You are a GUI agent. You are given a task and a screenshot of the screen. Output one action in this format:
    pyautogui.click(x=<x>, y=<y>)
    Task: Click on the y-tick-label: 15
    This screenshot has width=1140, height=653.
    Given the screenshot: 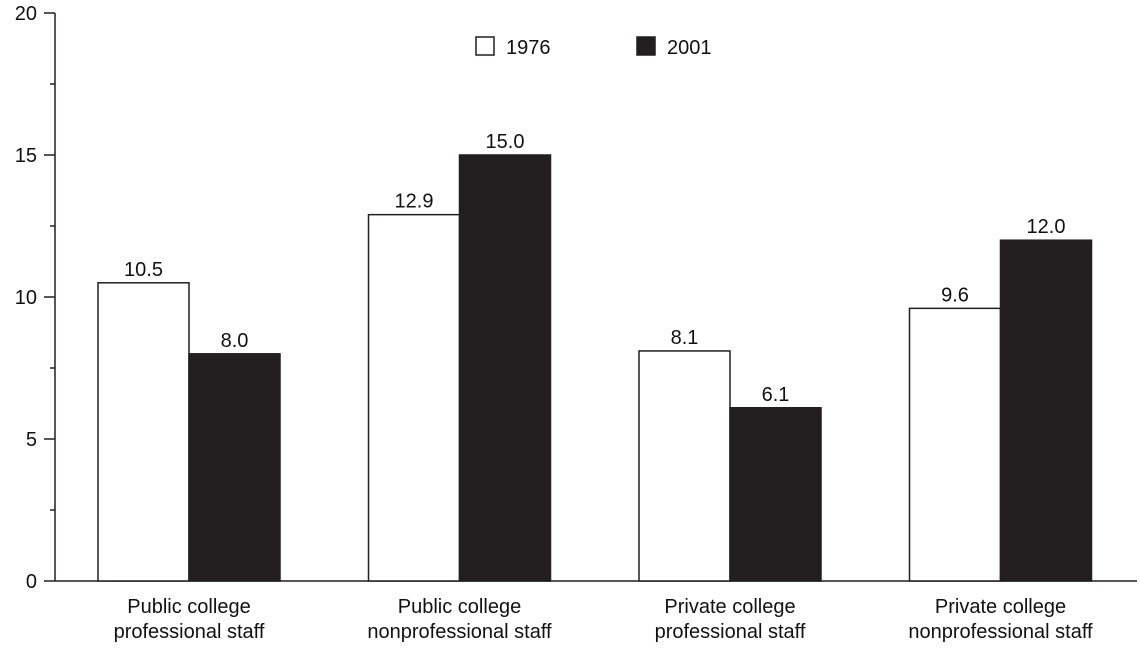 What is the action you would take?
    pyautogui.click(x=26, y=156)
    